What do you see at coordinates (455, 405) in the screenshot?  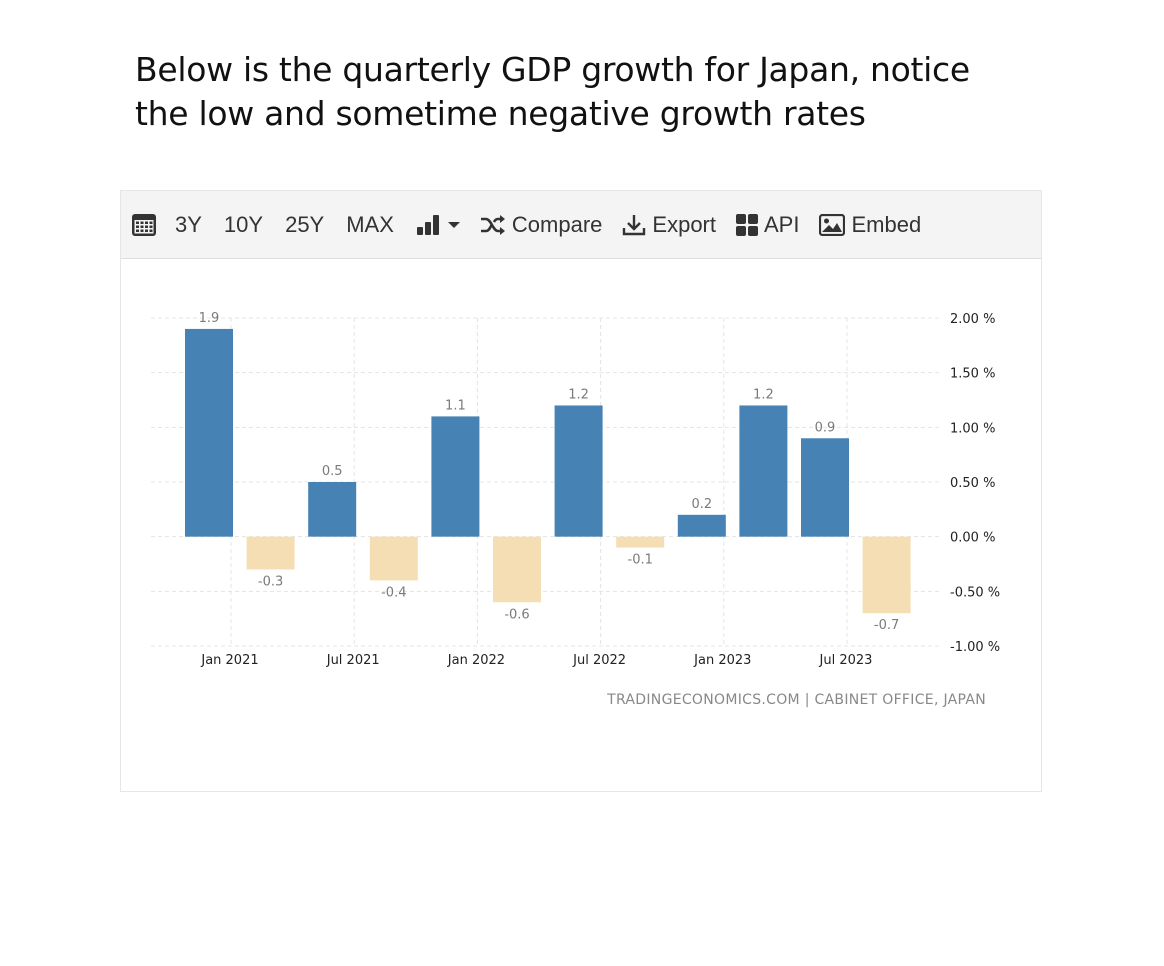 I see `data-label: 1.1` at bounding box center [455, 405].